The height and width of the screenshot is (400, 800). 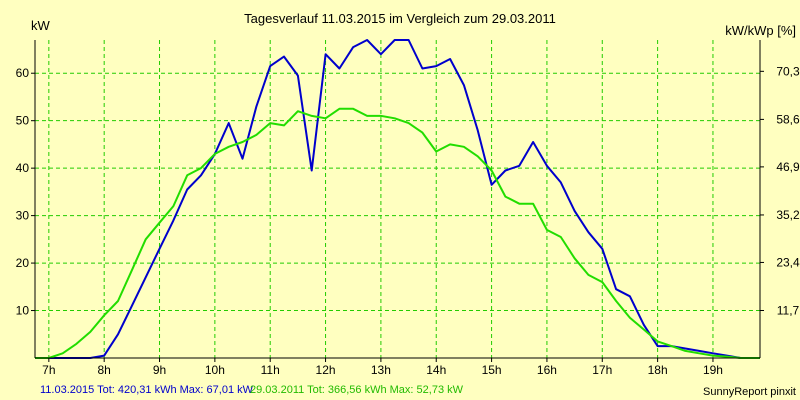 What do you see at coordinates (492, 370) in the screenshot?
I see `x-tick-label: 15h` at bounding box center [492, 370].